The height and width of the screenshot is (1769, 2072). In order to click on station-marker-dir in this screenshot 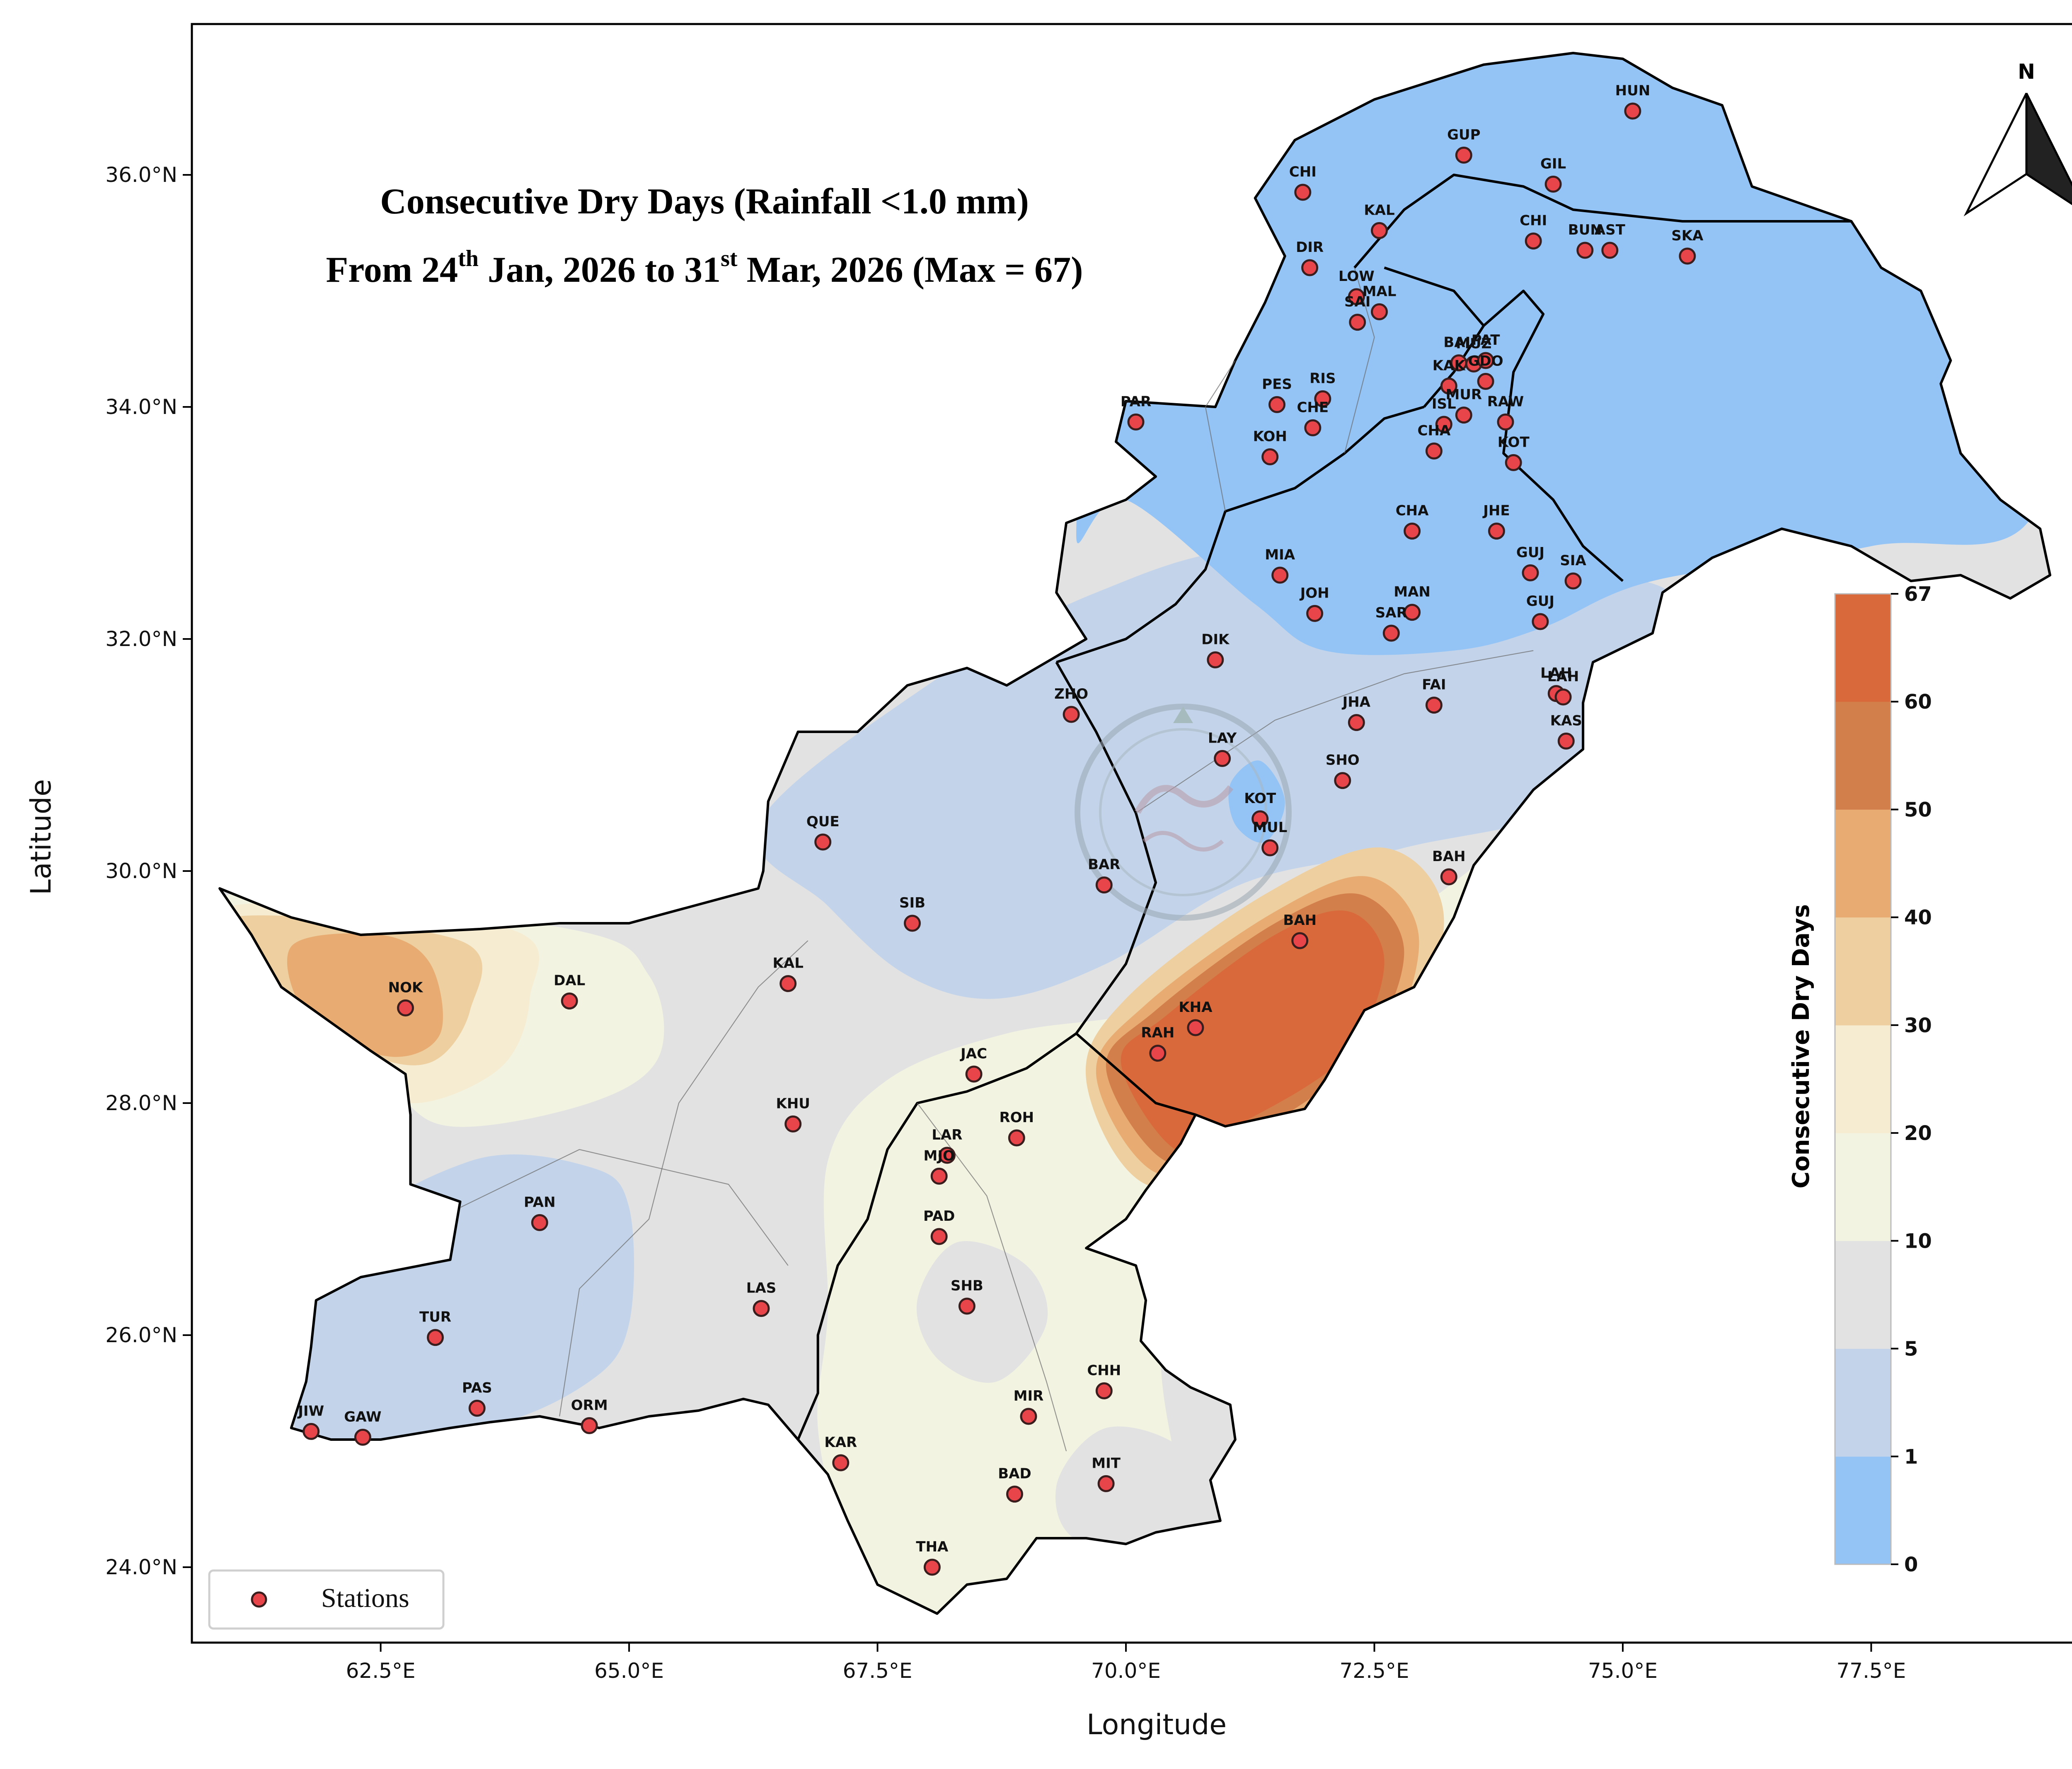, I will do `click(1310, 267)`.